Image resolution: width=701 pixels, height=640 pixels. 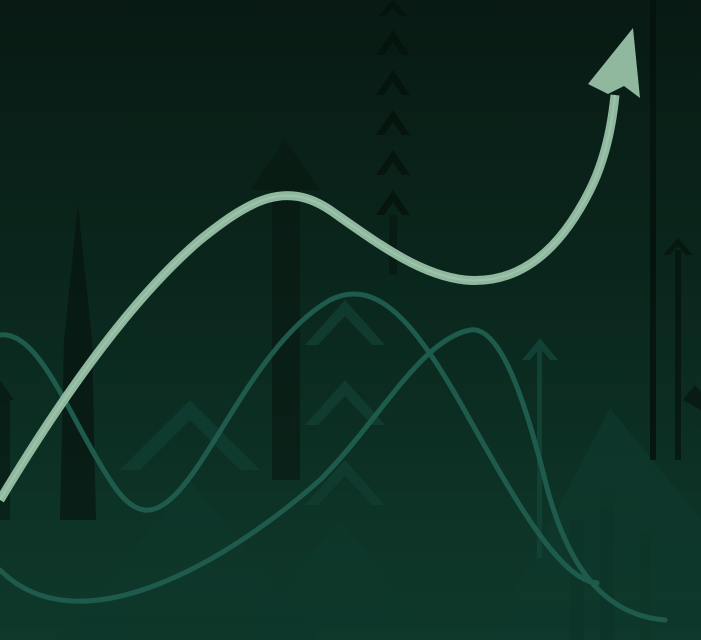 I want to click on chevron-stack, so click(x=393, y=137).